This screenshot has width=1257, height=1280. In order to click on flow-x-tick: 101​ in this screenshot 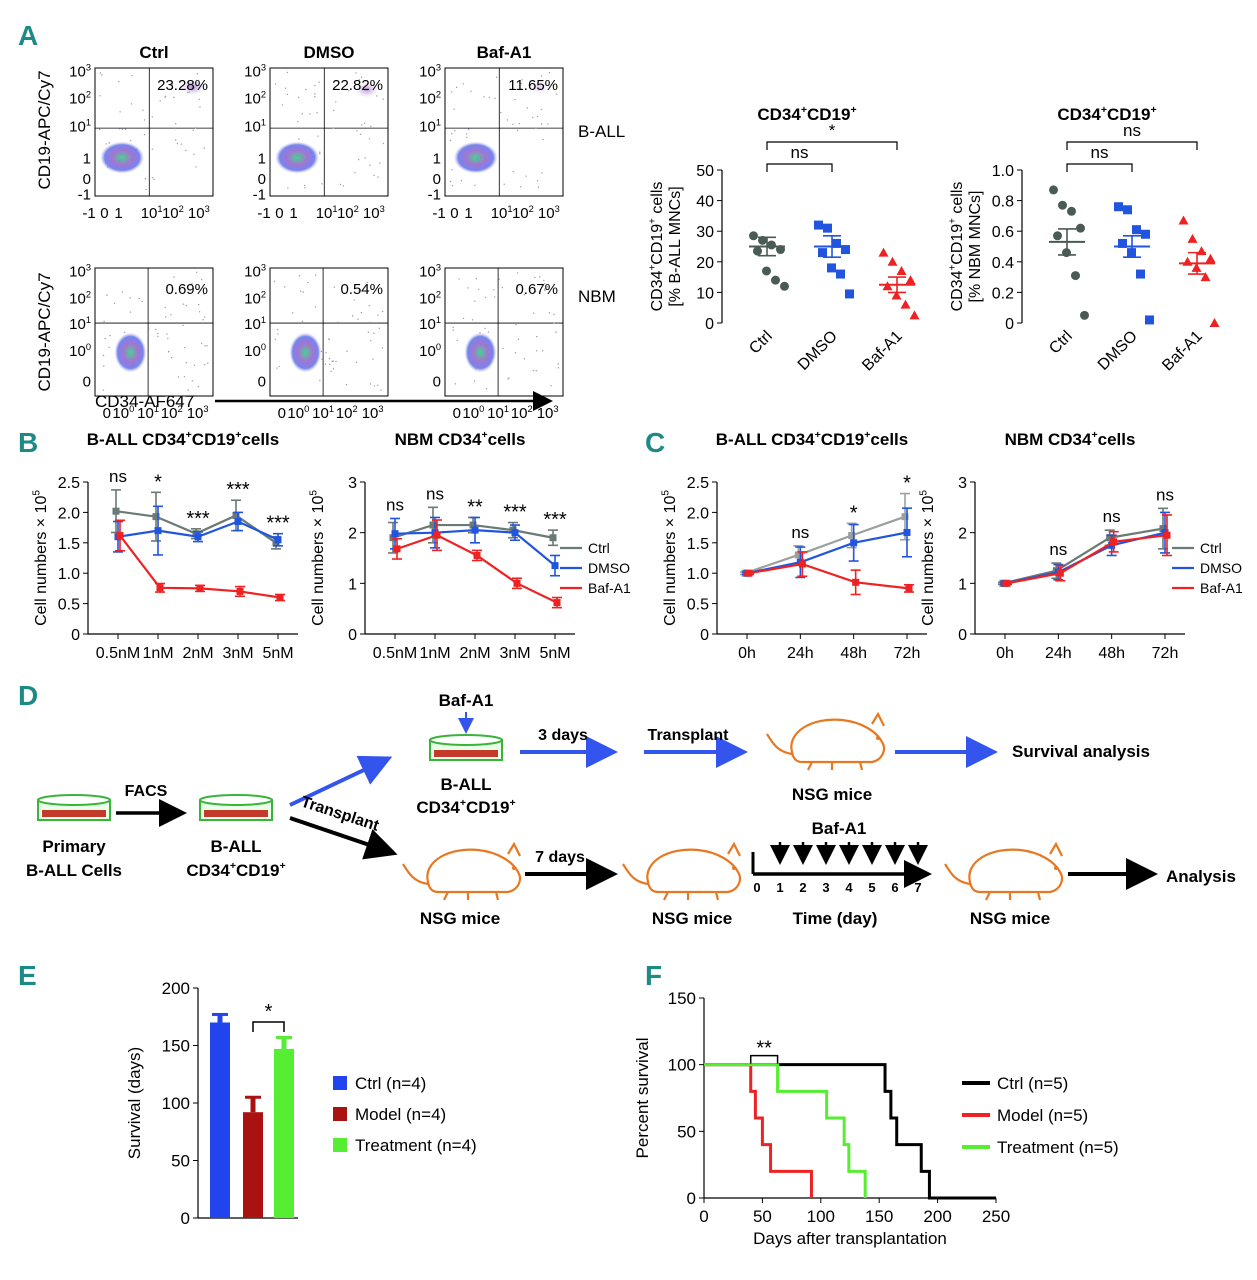, I will do `click(498, 413)`.